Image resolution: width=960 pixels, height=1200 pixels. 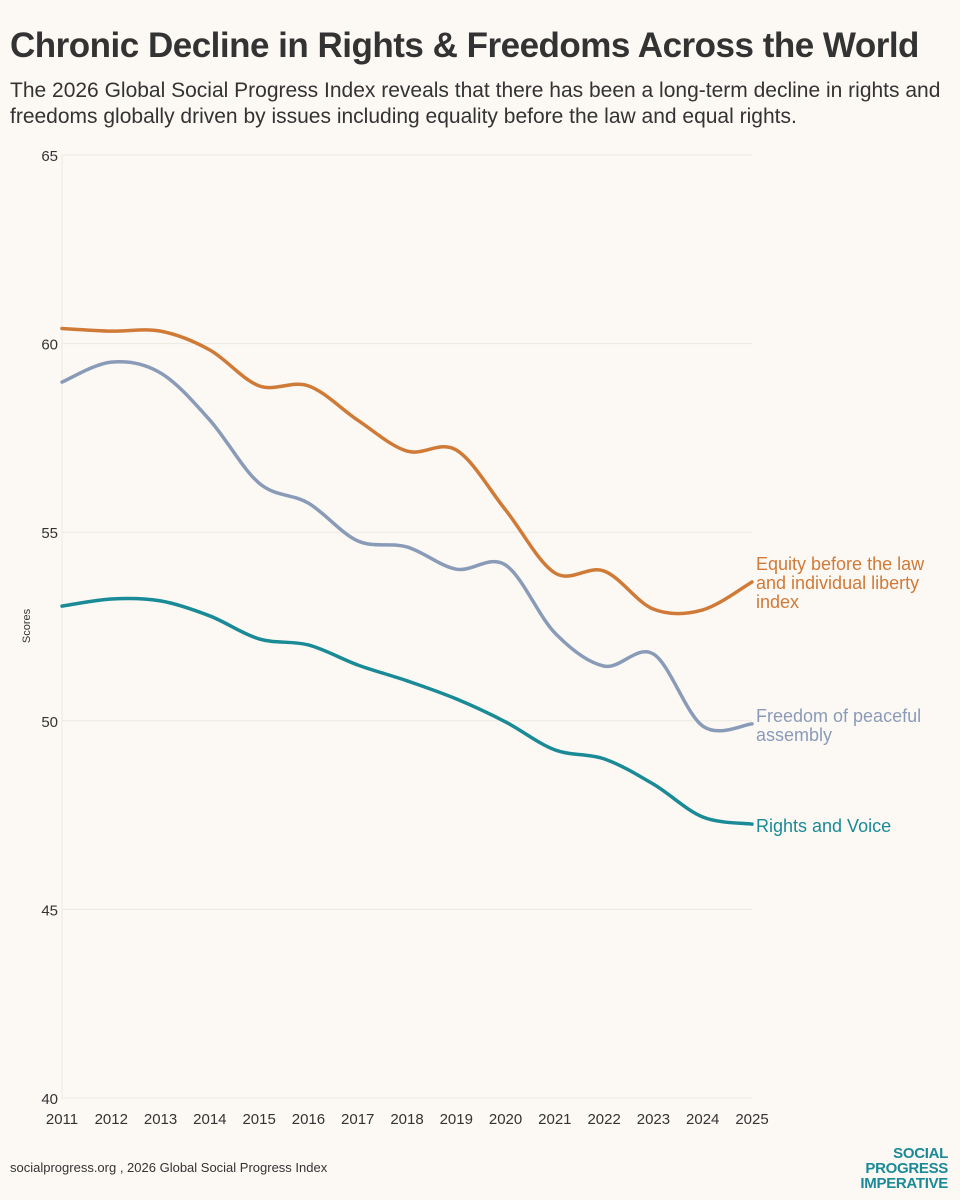 What do you see at coordinates (49, 345) in the screenshot?
I see `y-tick-label: 60` at bounding box center [49, 345].